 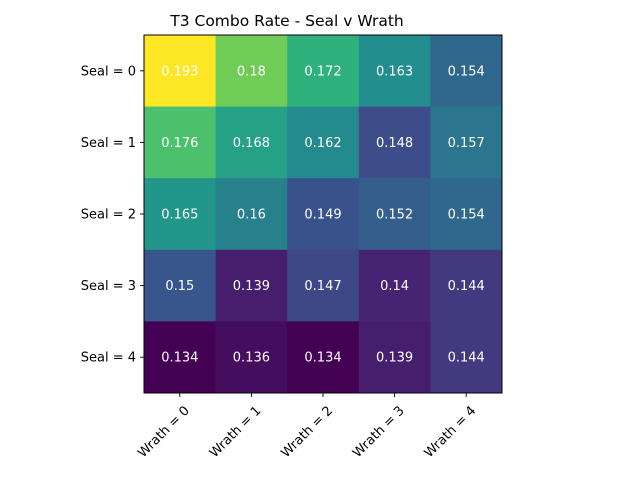 I want to click on cell-value-label-r4-c2: 0.134, so click(x=322, y=358).